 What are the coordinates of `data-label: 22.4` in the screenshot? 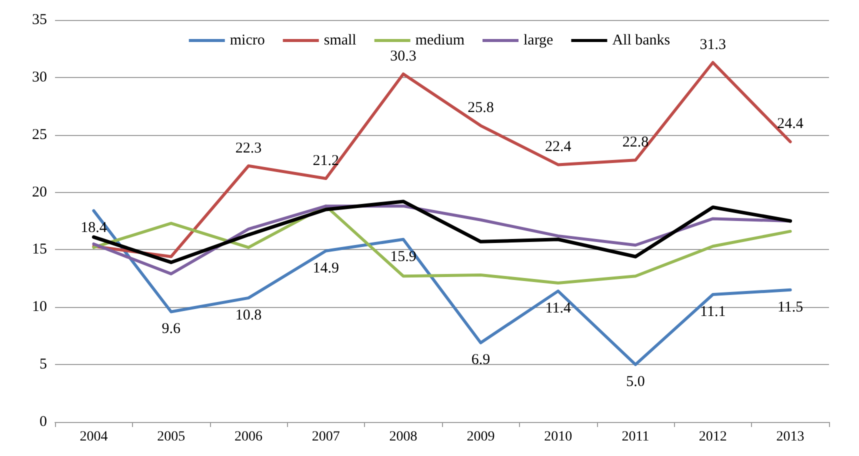 It's located at (558, 147).